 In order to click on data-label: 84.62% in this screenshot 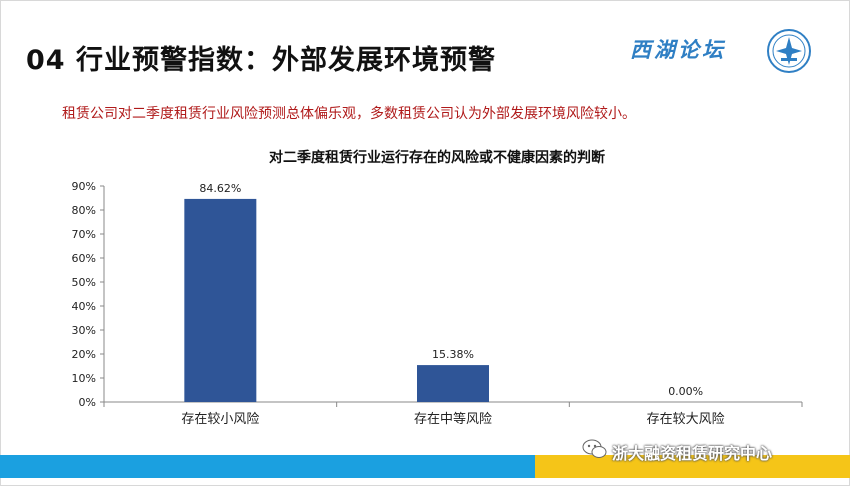, I will do `click(220, 188)`.